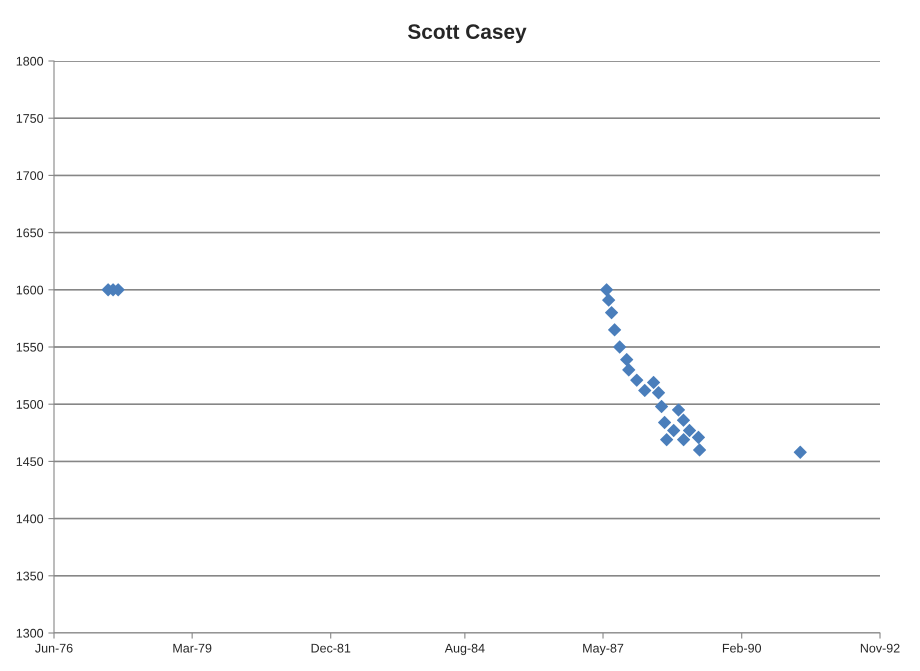  I want to click on x-tick-label: Dec-81, so click(331, 648).